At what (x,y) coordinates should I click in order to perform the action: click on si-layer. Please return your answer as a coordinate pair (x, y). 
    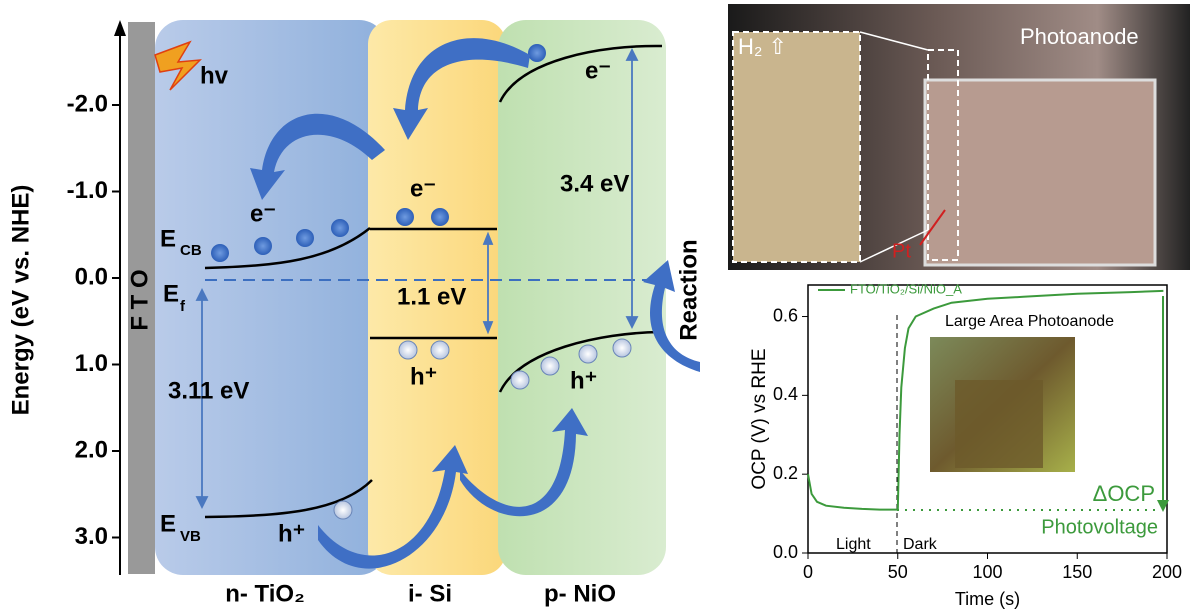
    Looking at the image, I should click on (437, 297).